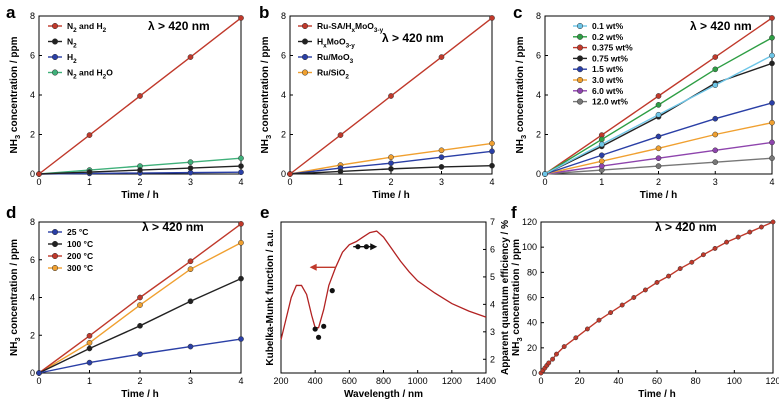  Describe the element at coordinates (32, 335) in the screenshot. I see `y-tick-label: 2` at that location.